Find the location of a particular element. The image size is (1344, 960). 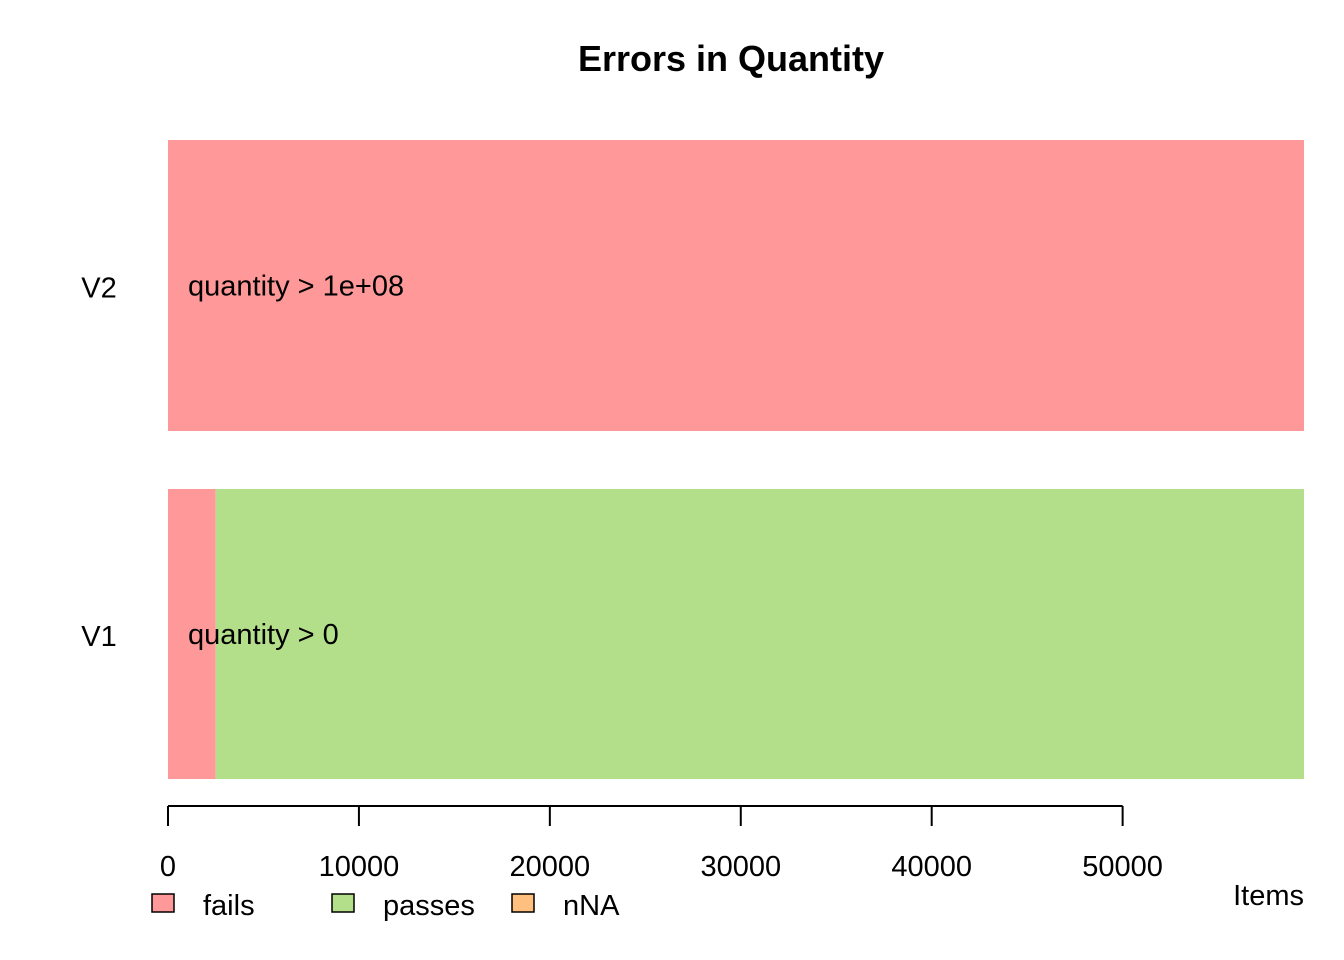

bar-labels-group: quantity > 0 quantity > 1e+08 is located at coordinates (296, 461).